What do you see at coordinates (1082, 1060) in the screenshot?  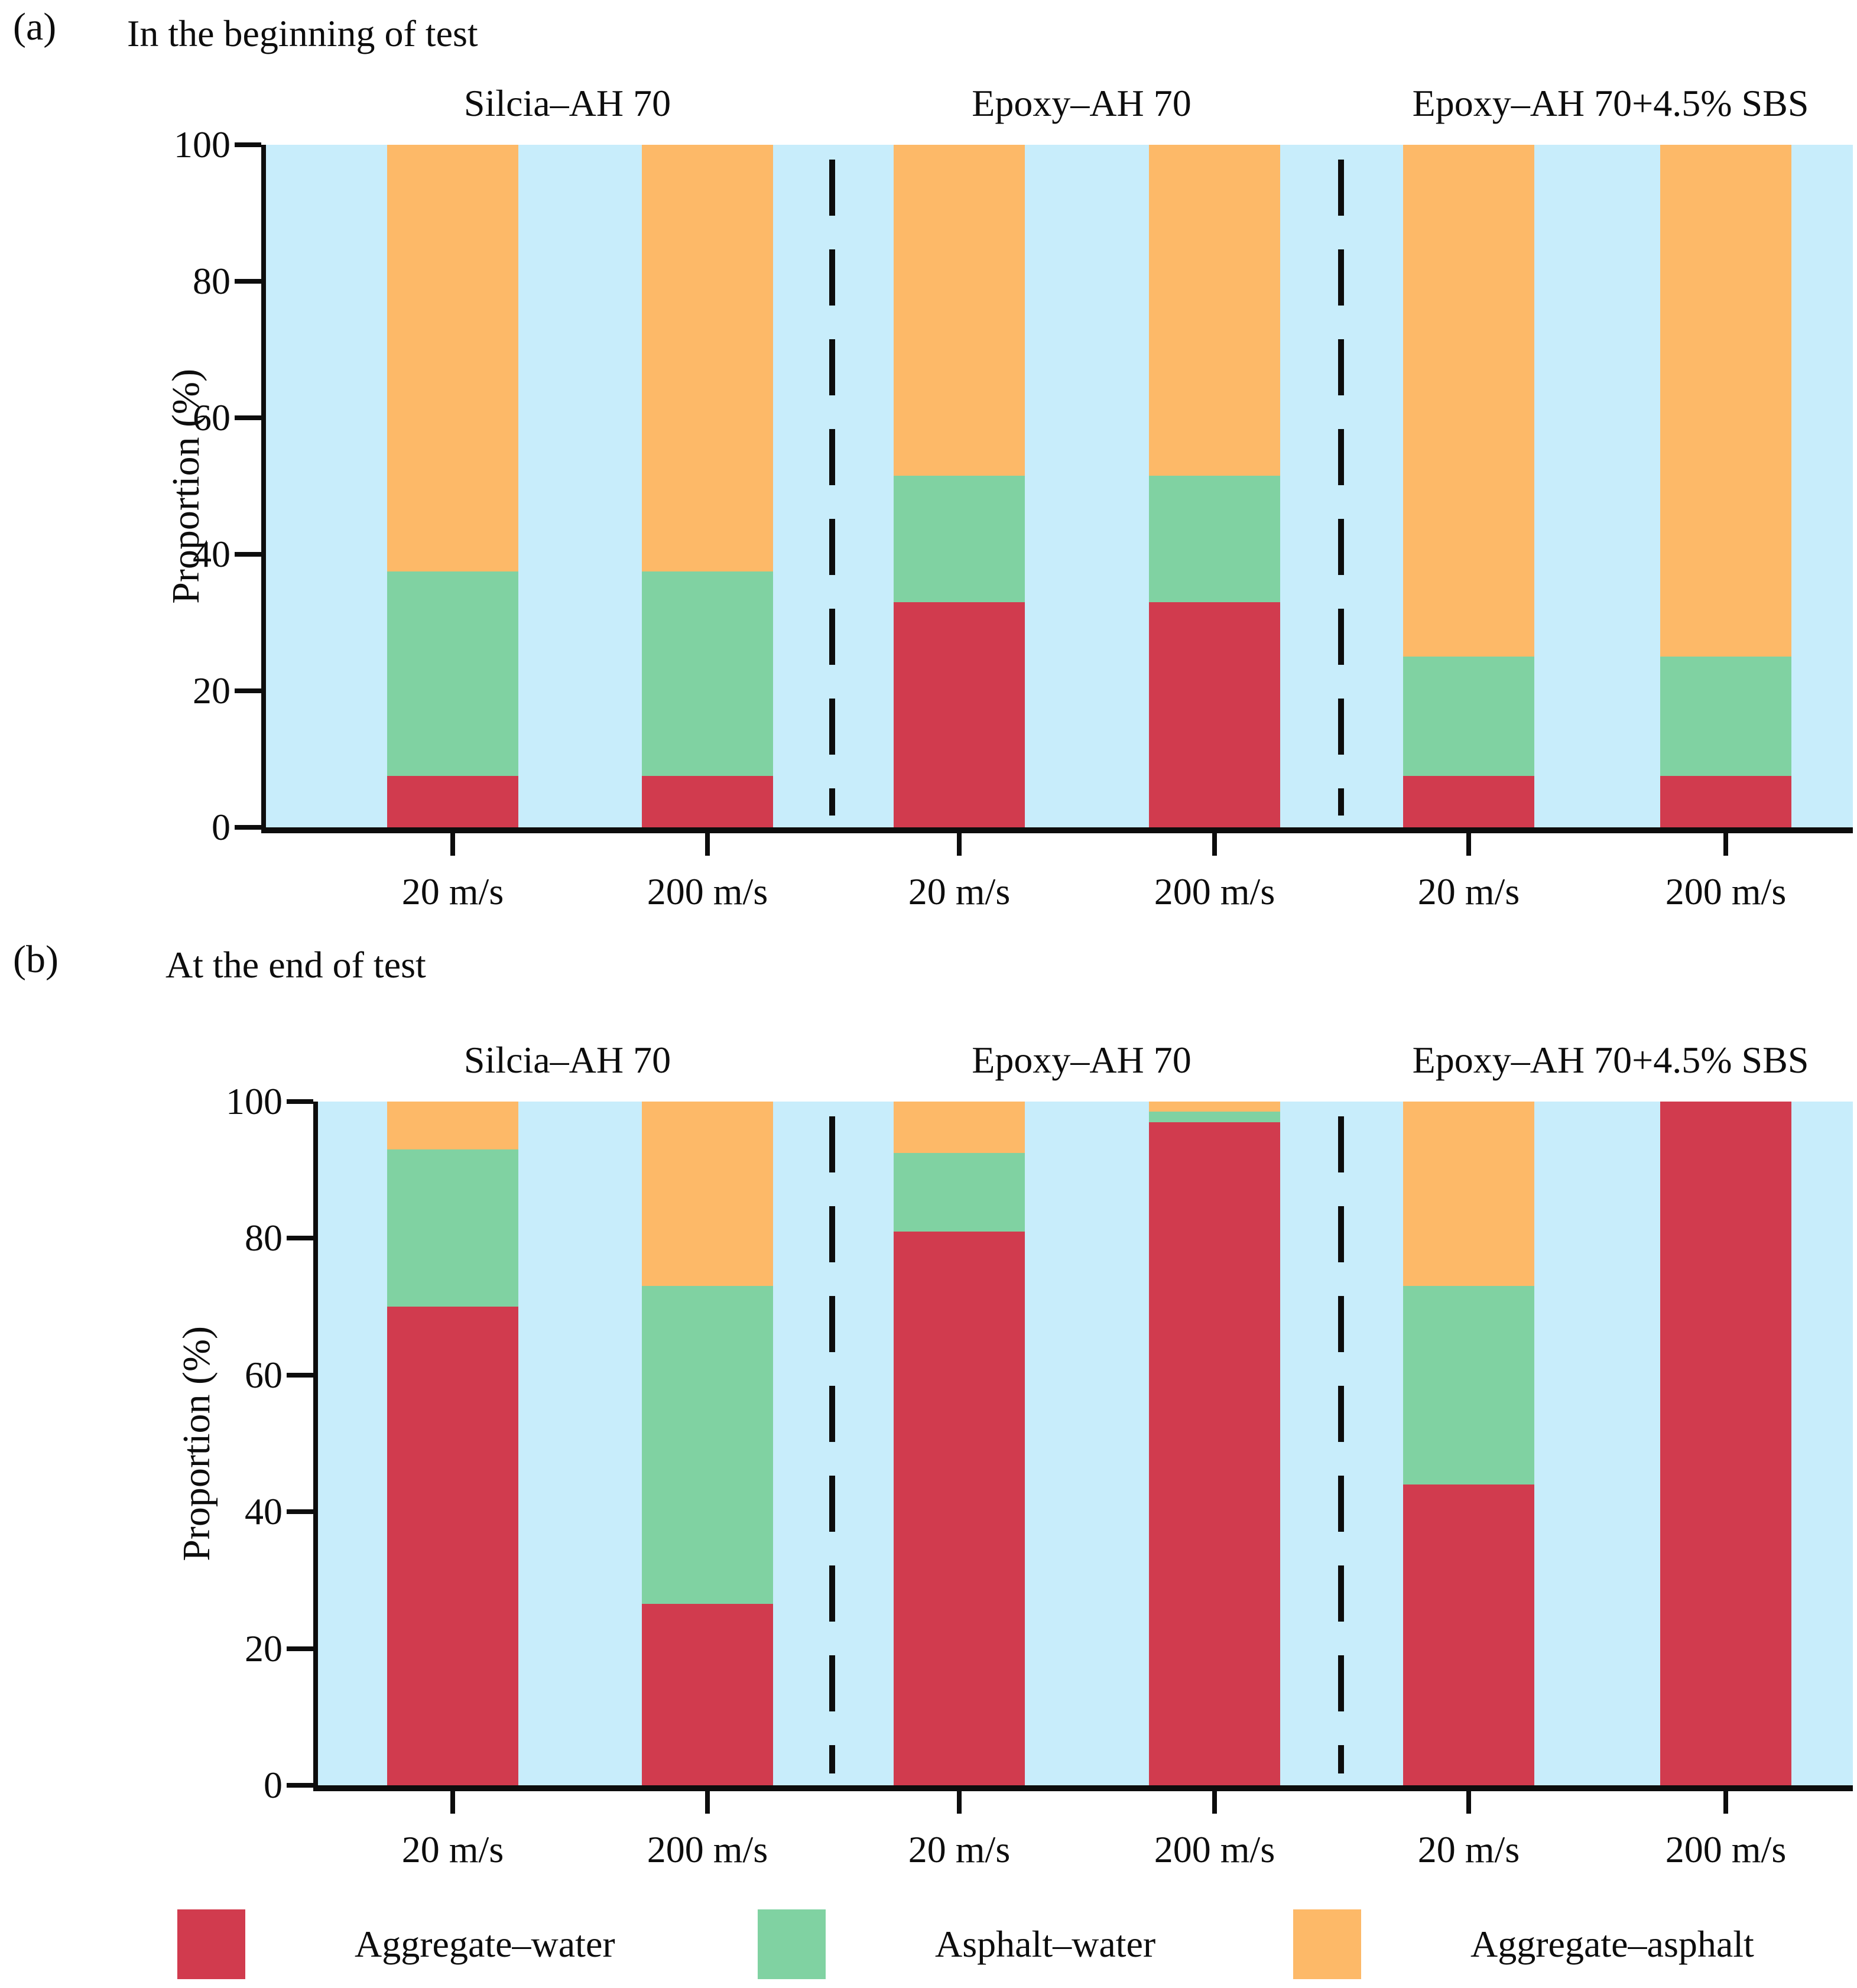 I see `group-header-epoxy-ah-70: Epoxy–AH 70` at bounding box center [1082, 1060].